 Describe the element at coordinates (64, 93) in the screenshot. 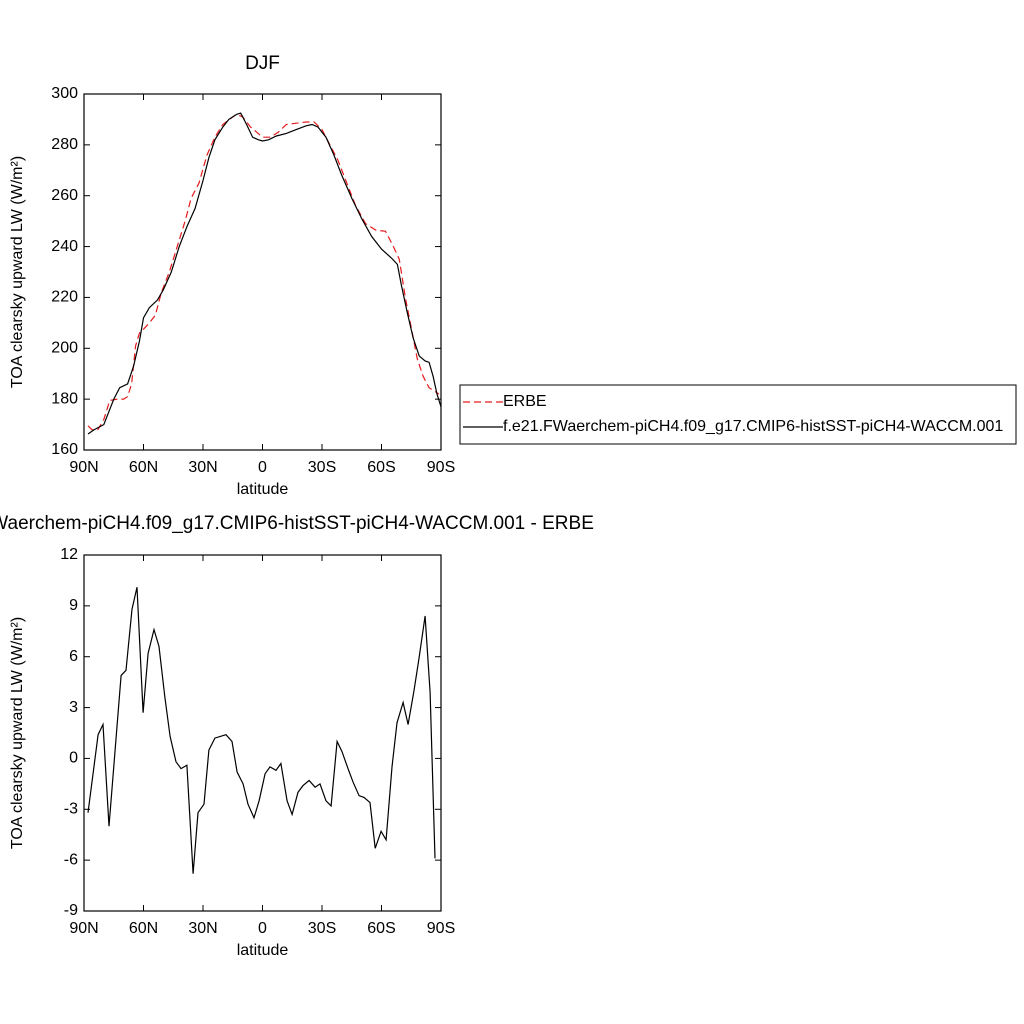

I see `y-tick-label: 300` at that location.